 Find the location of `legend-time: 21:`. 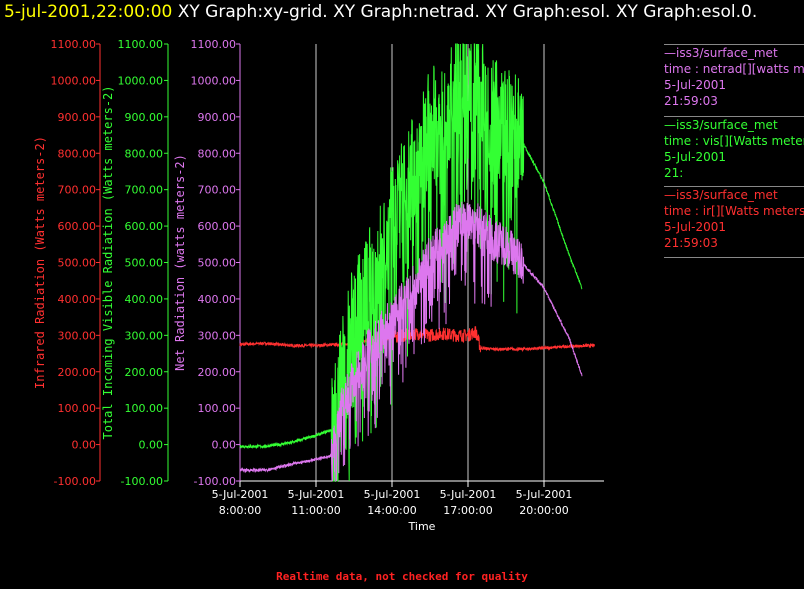

legend-time: 21: is located at coordinates (674, 173).